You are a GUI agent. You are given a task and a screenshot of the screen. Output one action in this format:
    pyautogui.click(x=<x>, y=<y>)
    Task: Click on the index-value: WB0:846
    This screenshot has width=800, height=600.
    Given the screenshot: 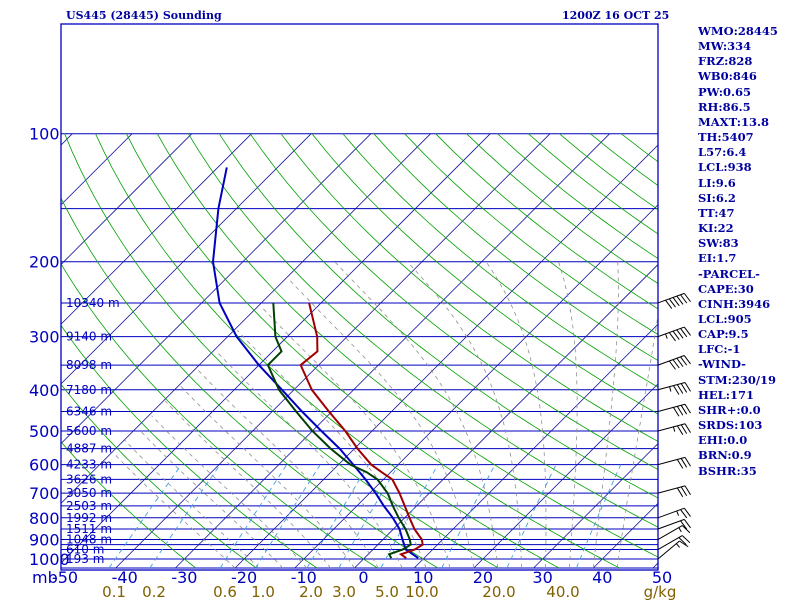 What is the action you would take?
    pyautogui.click(x=727, y=76)
    